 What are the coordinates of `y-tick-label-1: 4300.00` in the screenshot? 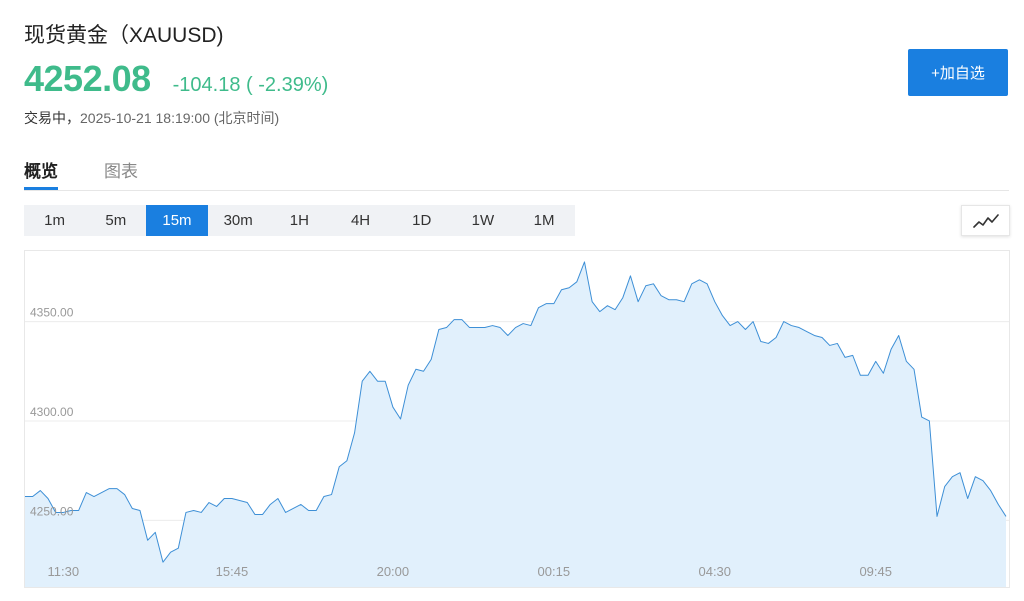 It's located at (52, 412).